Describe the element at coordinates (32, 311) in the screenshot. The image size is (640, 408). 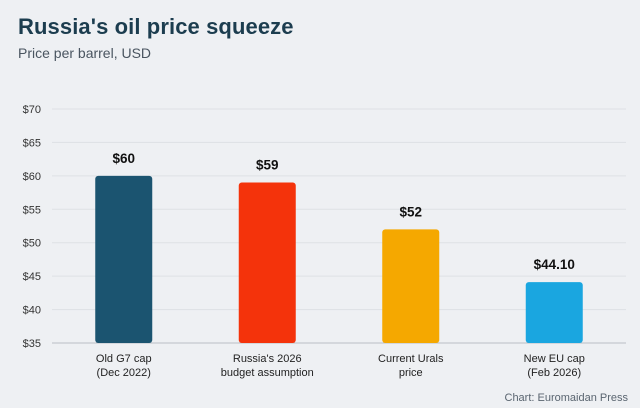
I see `y-tick-label: $40` at that location.